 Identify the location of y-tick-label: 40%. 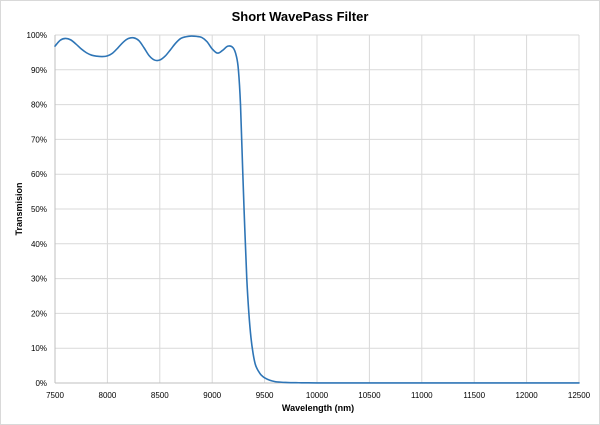
(39, 244).